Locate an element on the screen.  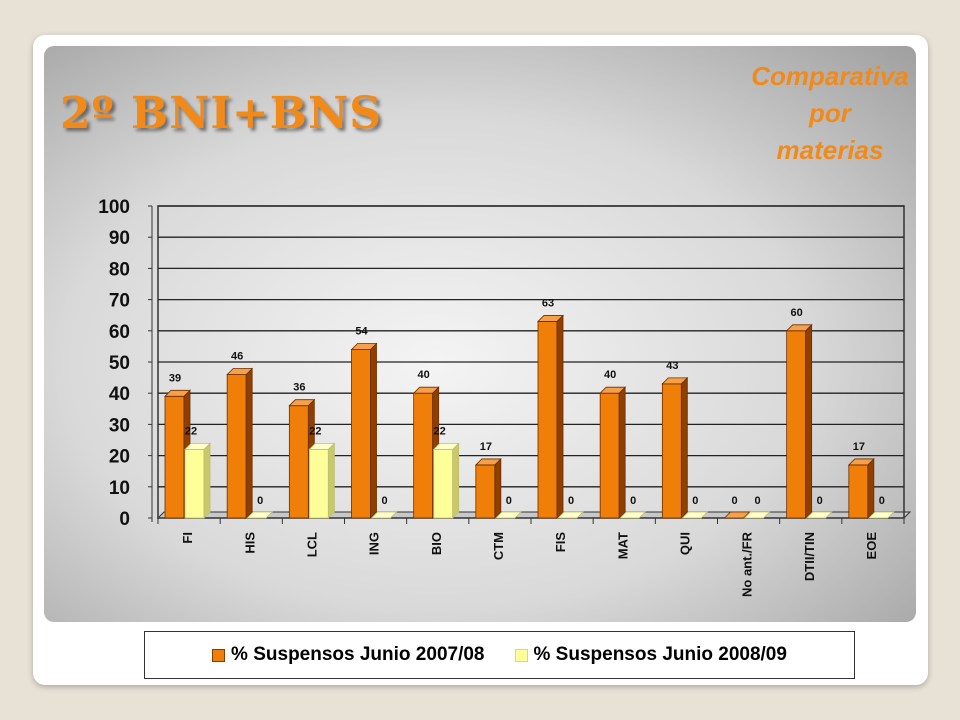
legend-item-2008: % Suspensos Junio 2008/09 is located at coordinates (650, 655).